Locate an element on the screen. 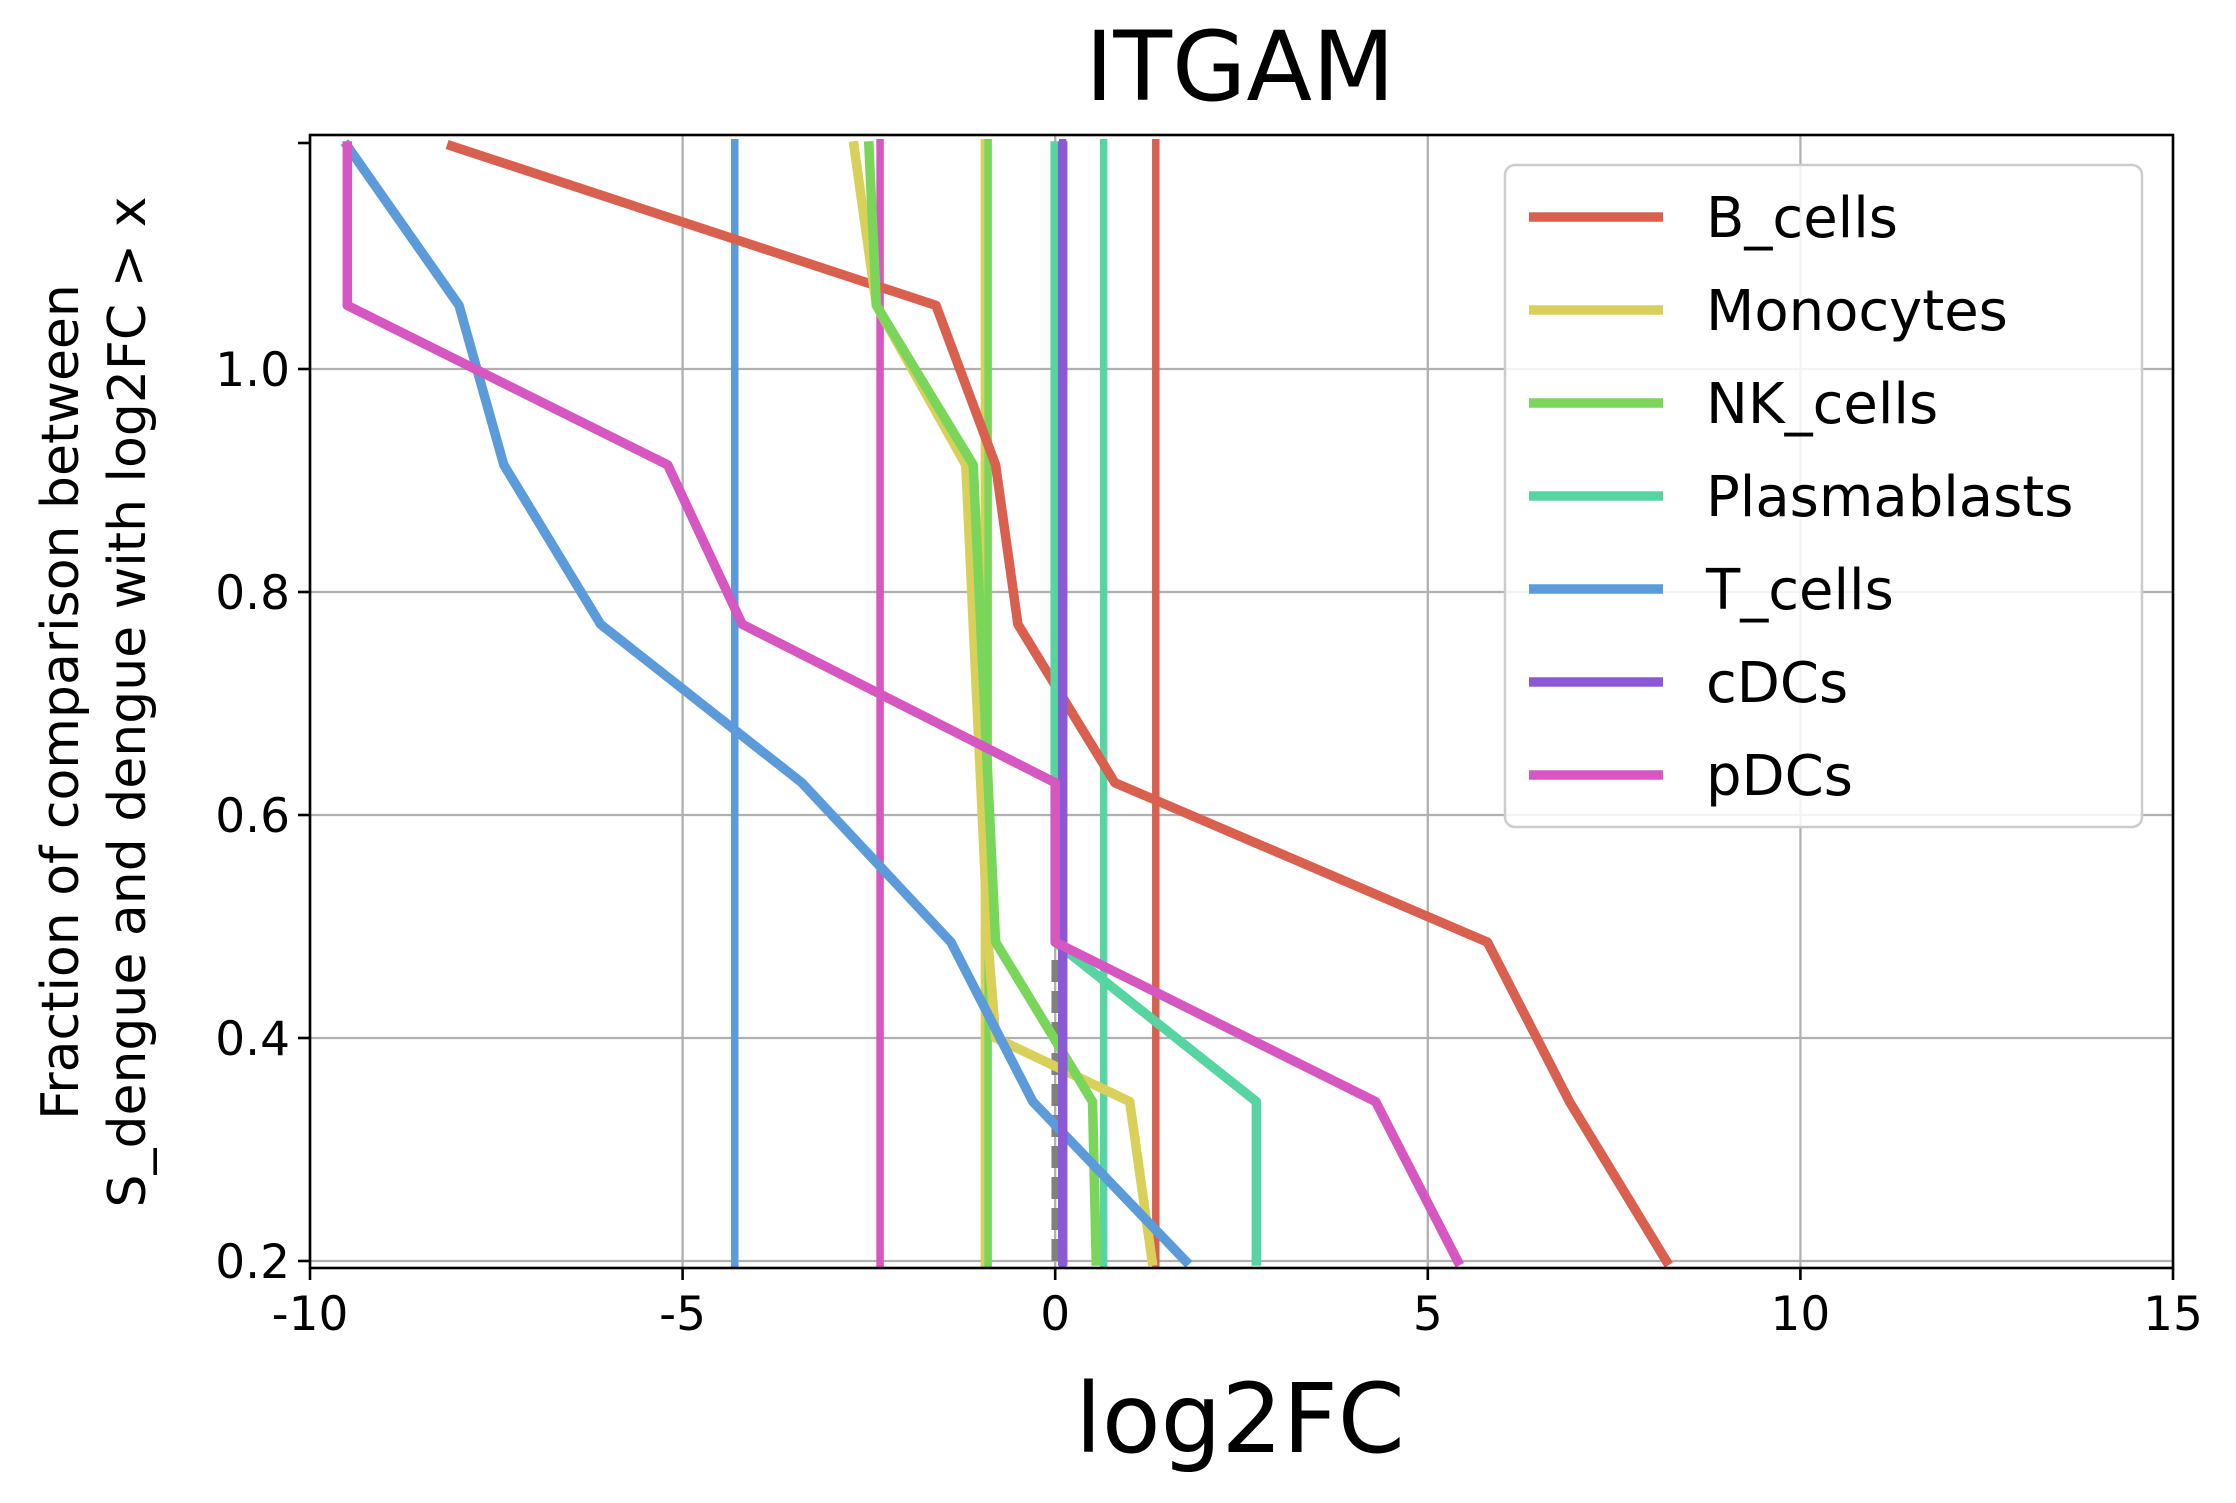  chart-title: ITGAM is located at coordinates (1240, 67).